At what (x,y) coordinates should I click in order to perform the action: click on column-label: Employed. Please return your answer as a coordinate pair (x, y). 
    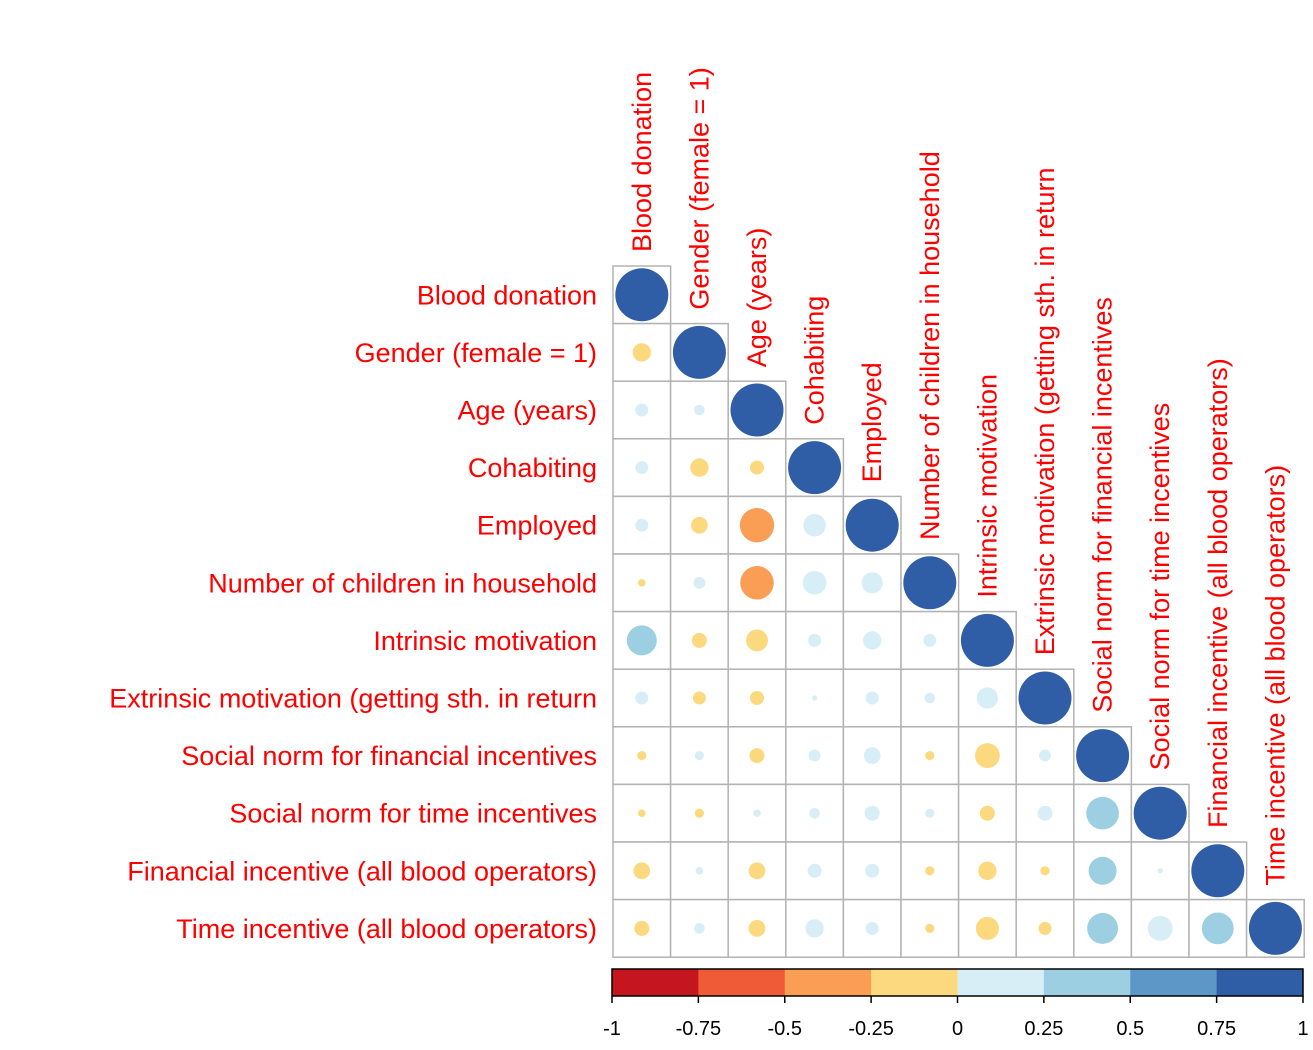
    Looking at the image, I should click on (872, 422).